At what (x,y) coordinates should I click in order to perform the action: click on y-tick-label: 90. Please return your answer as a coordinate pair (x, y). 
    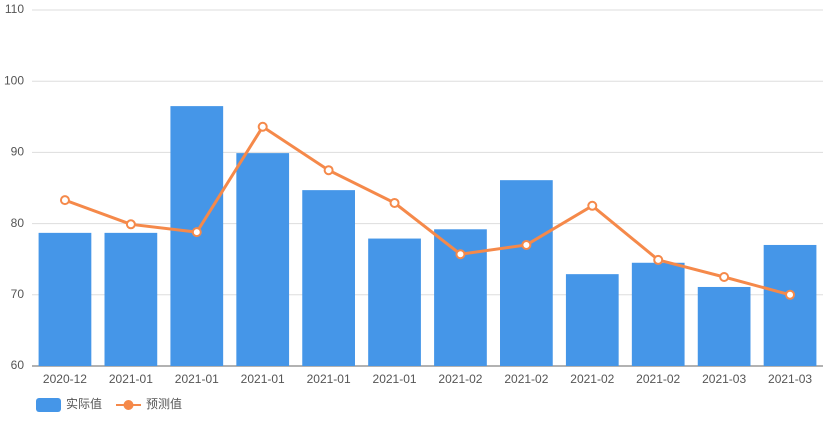
    Looking at the image, I should click on (18, 152).